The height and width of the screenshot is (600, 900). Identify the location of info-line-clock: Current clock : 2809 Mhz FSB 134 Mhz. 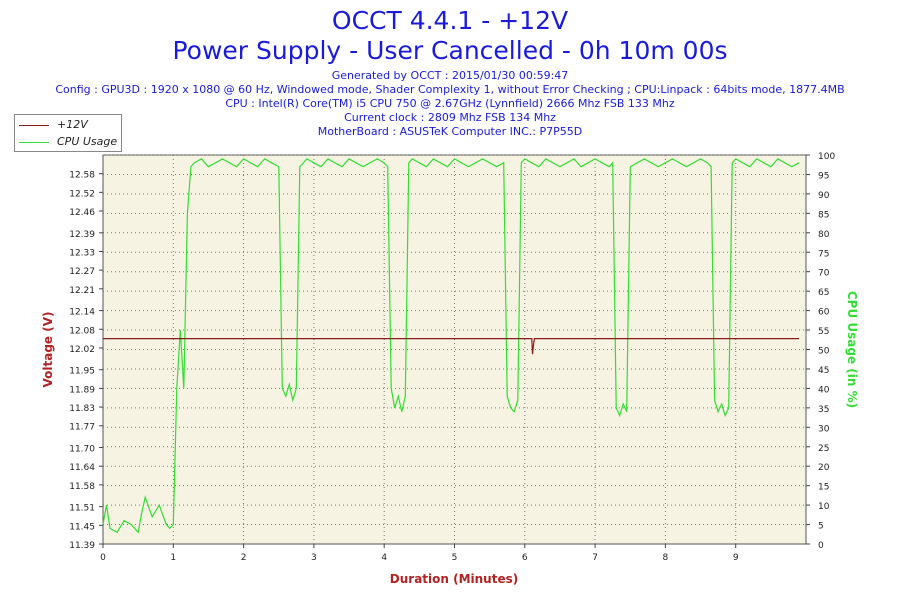
(450, 117).